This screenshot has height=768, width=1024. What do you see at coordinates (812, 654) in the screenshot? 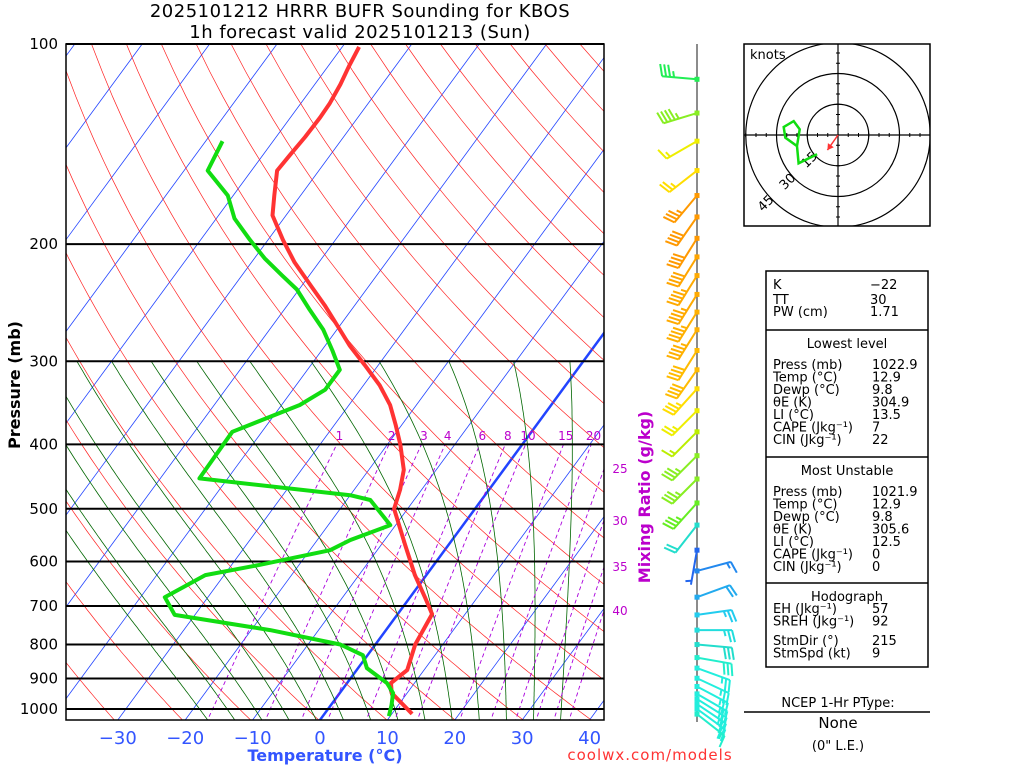
I see `stat-label: StmSpd (kt)` at bounding box center [812, 654].